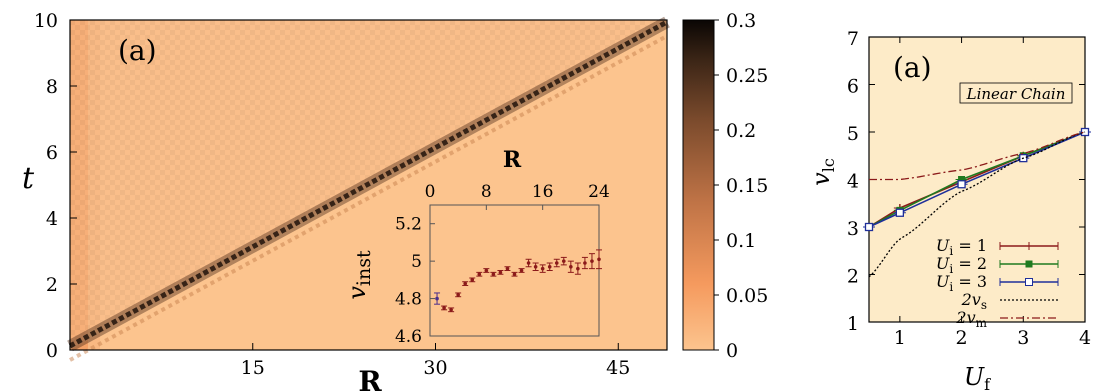 The width and height of the screenshot is (1102, 392). I want to click on annotation-text: Linear Chain, so click(1016, 94).